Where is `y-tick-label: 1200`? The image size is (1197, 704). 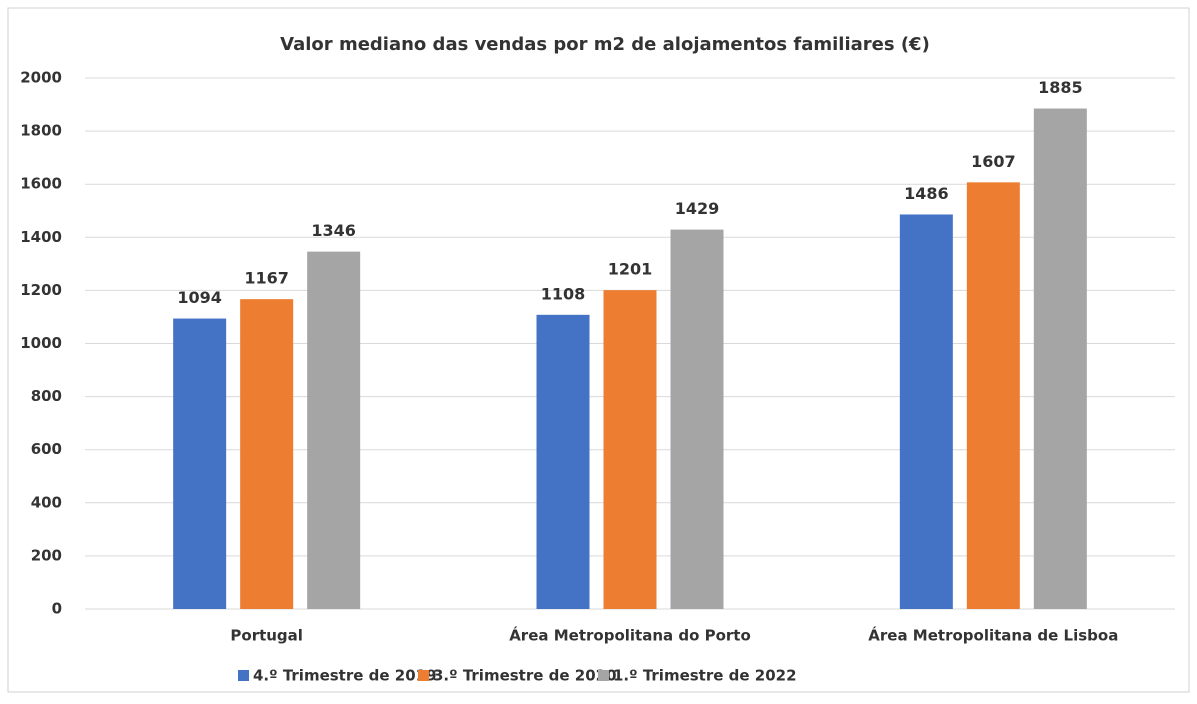 y-tick-label: 1200 is located at coordinates (41, 290).